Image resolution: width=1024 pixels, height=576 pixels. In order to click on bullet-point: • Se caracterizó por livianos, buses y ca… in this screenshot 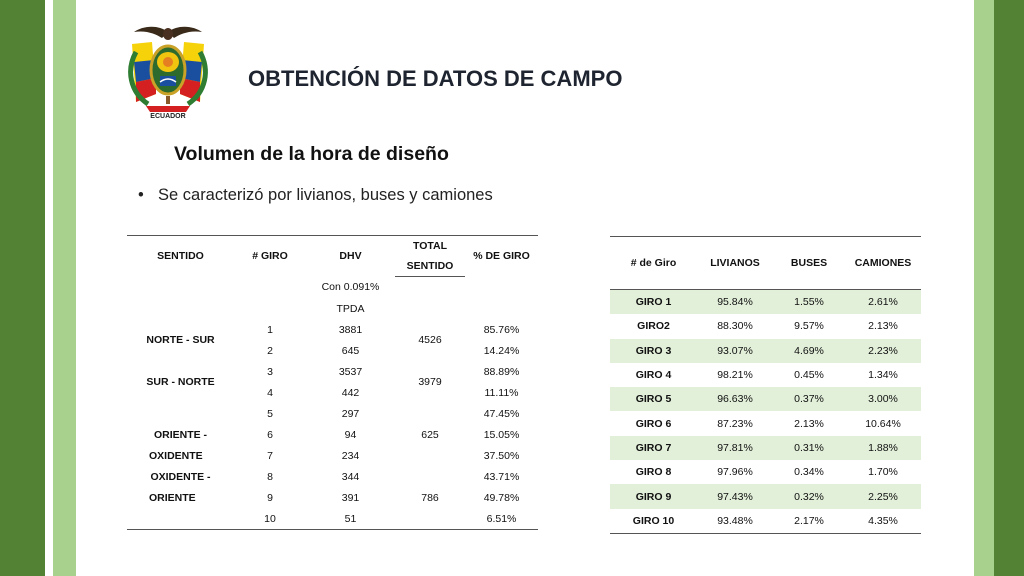, I will do `click(315, 195)`.